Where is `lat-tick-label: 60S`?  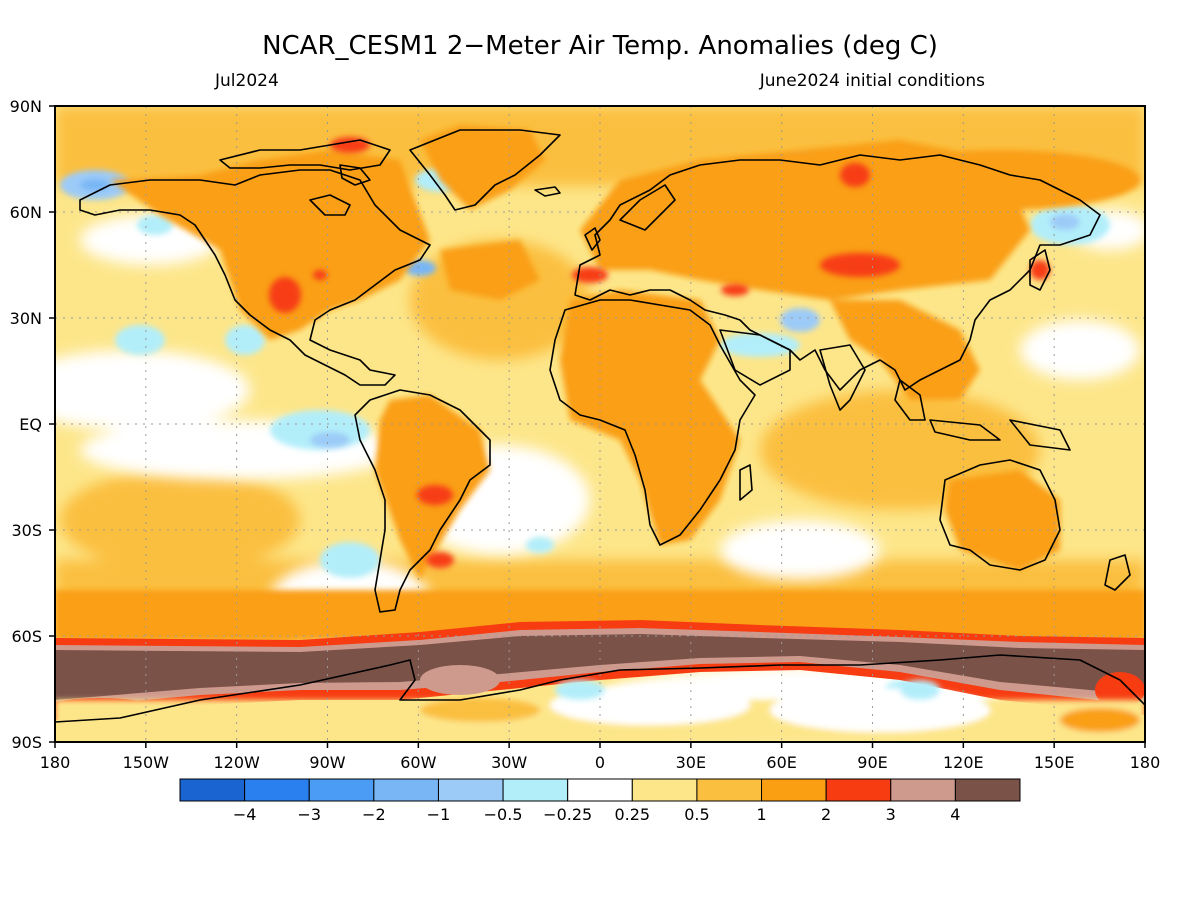
lat-tick-label: 60S is located at coordinates (26, 636).